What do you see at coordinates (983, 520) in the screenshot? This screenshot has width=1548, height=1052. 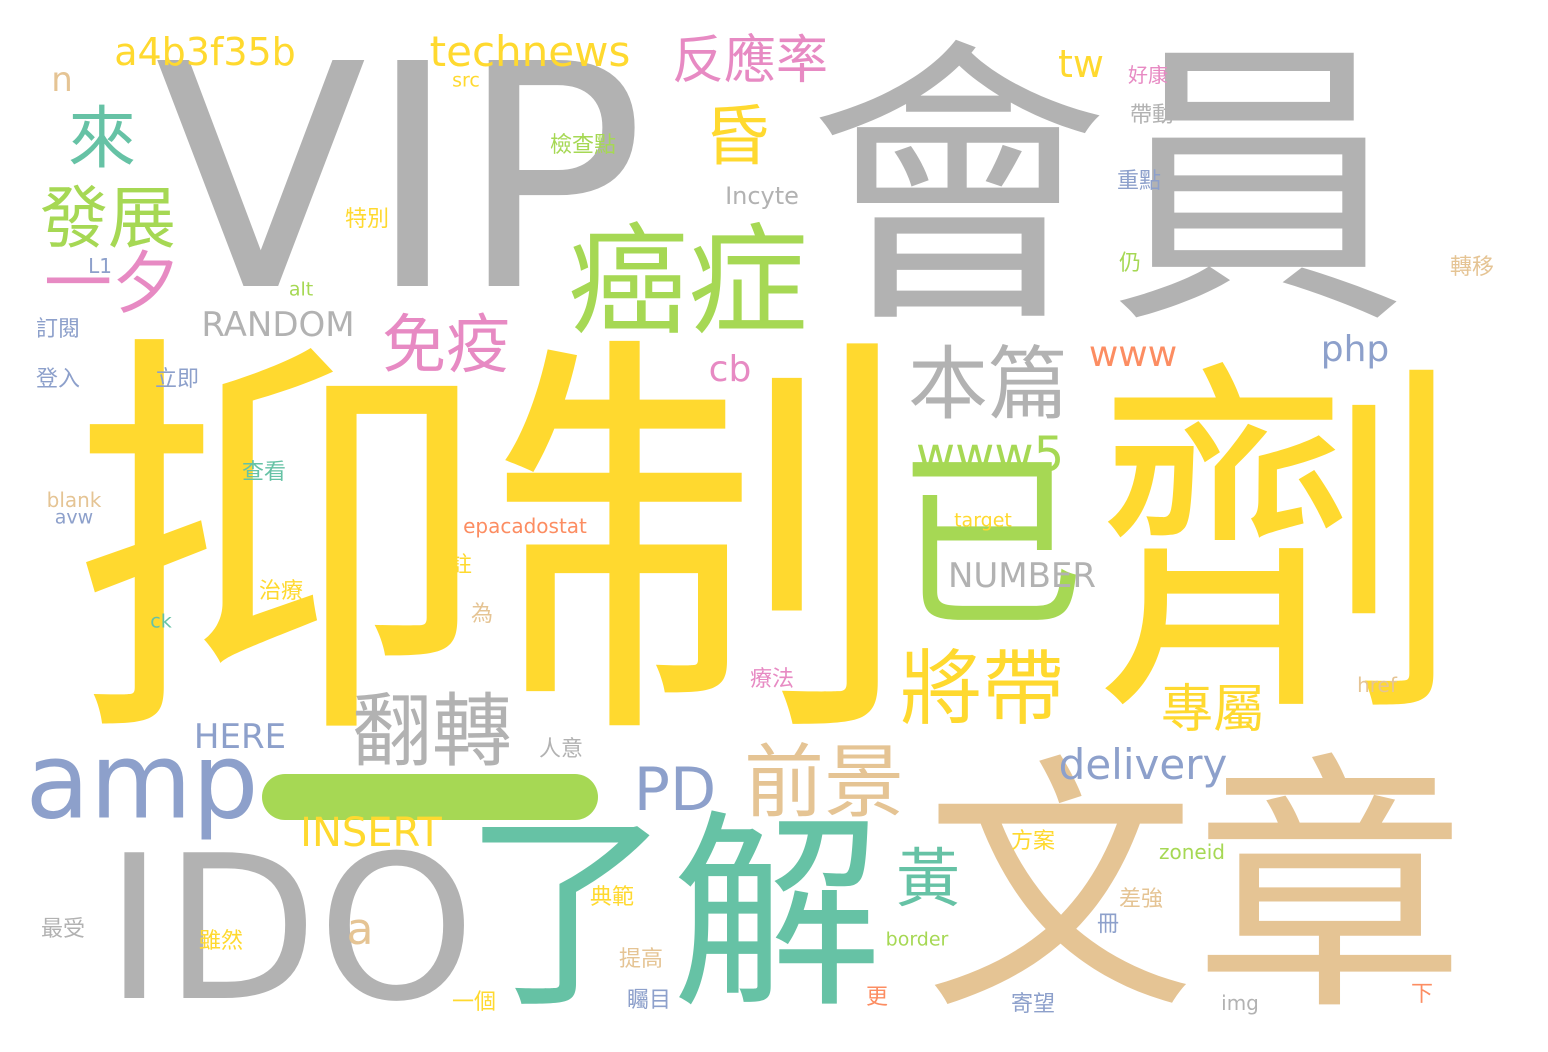 I see `word-target: target` at bounding box center [983, 520].